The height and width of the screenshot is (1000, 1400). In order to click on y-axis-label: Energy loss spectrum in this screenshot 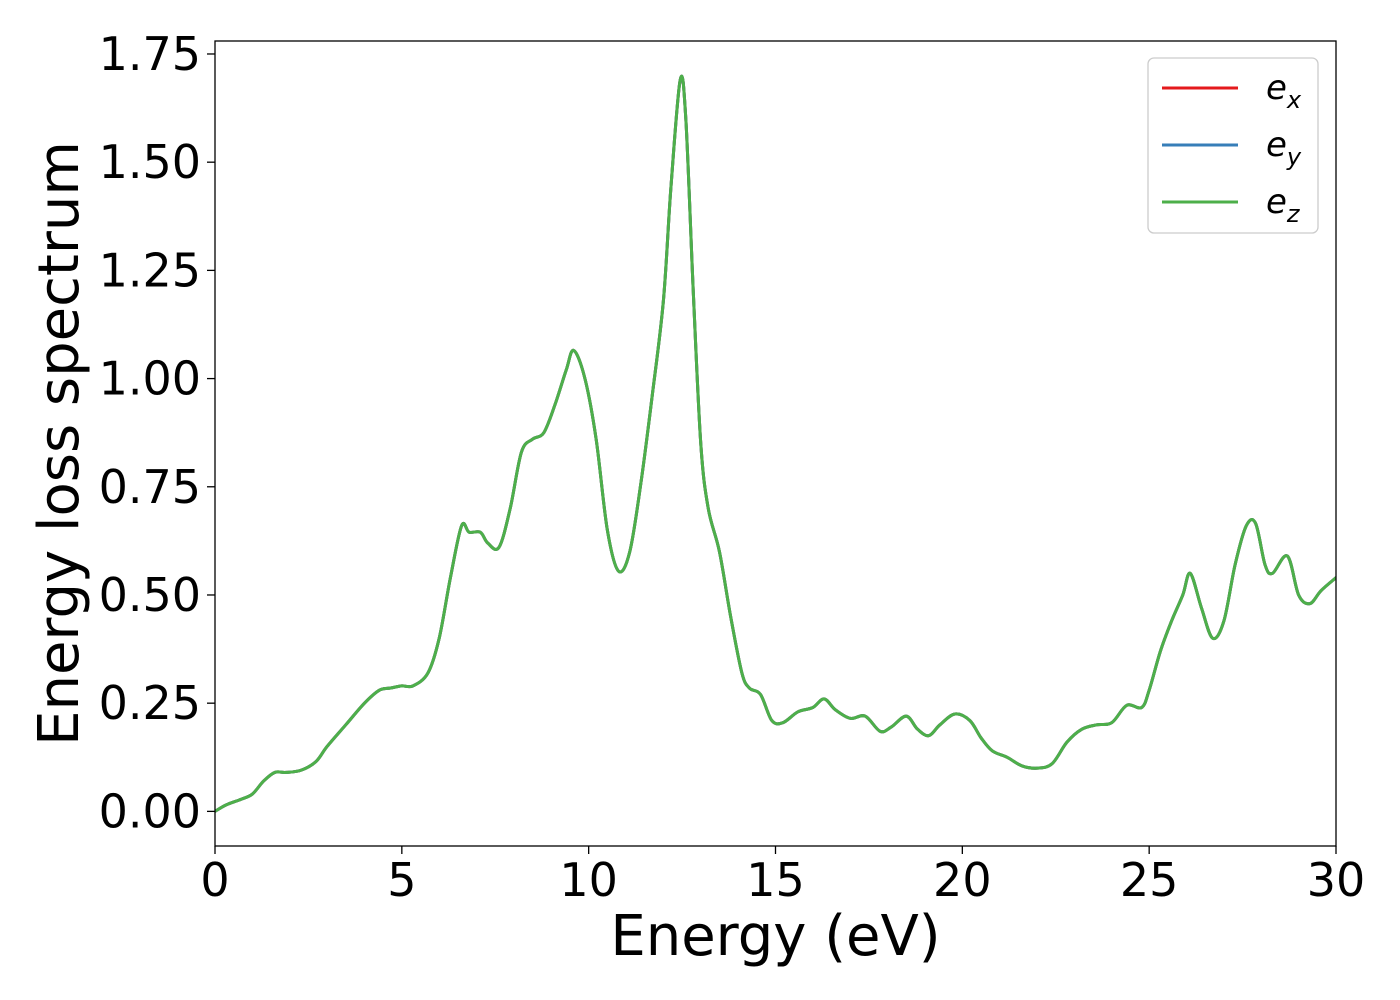, I will do `click(59, 443)`.